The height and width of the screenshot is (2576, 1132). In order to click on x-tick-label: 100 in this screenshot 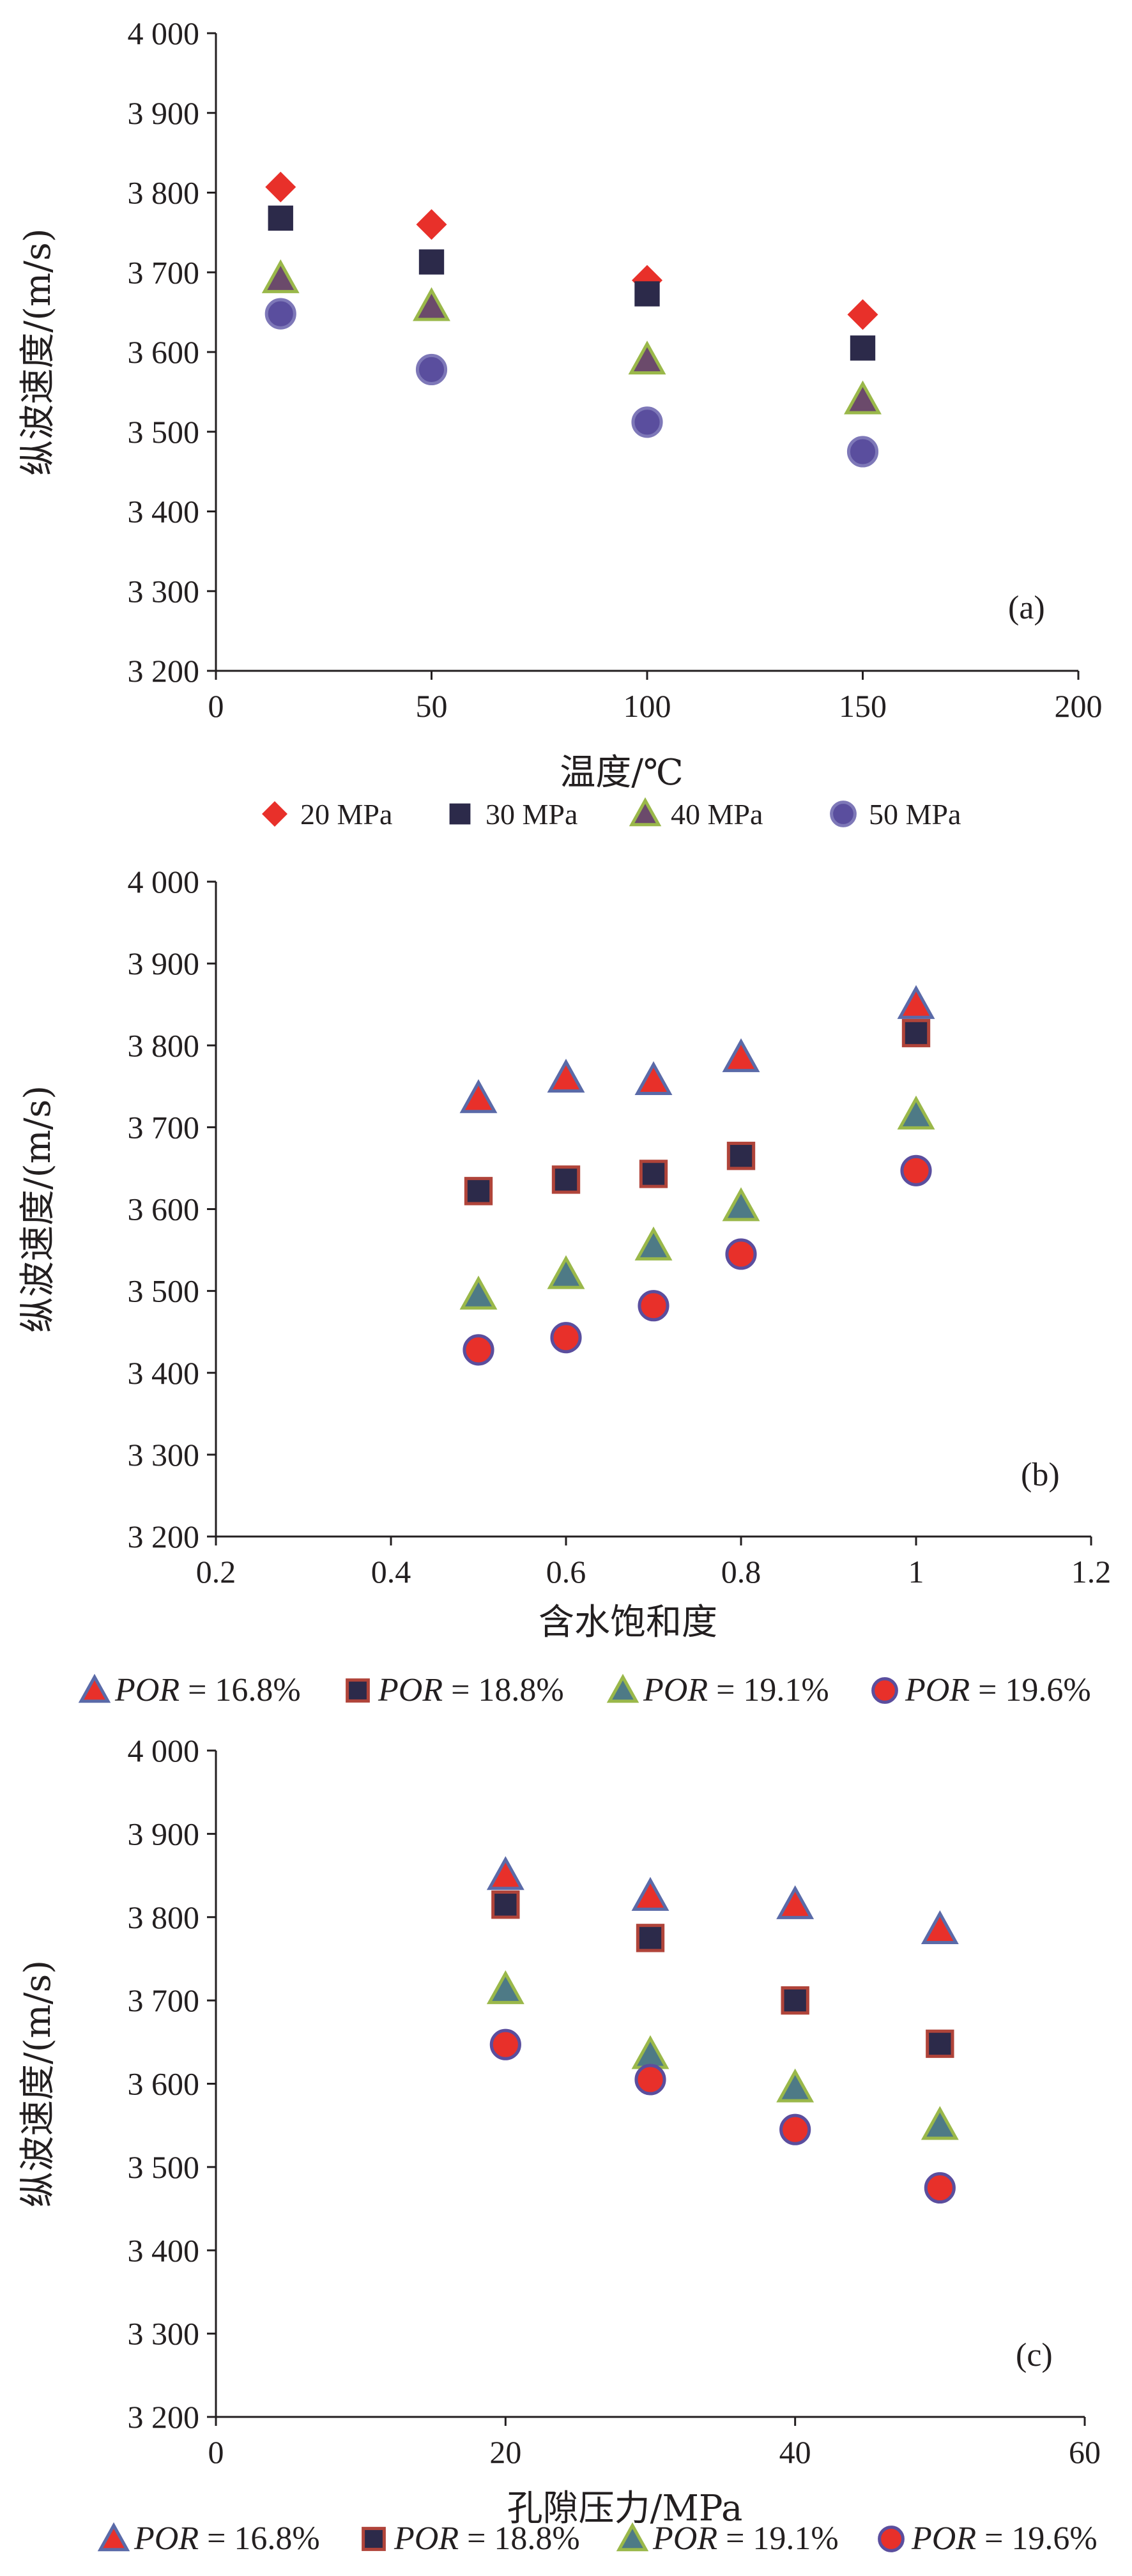, I will do `click(647, 706)`.